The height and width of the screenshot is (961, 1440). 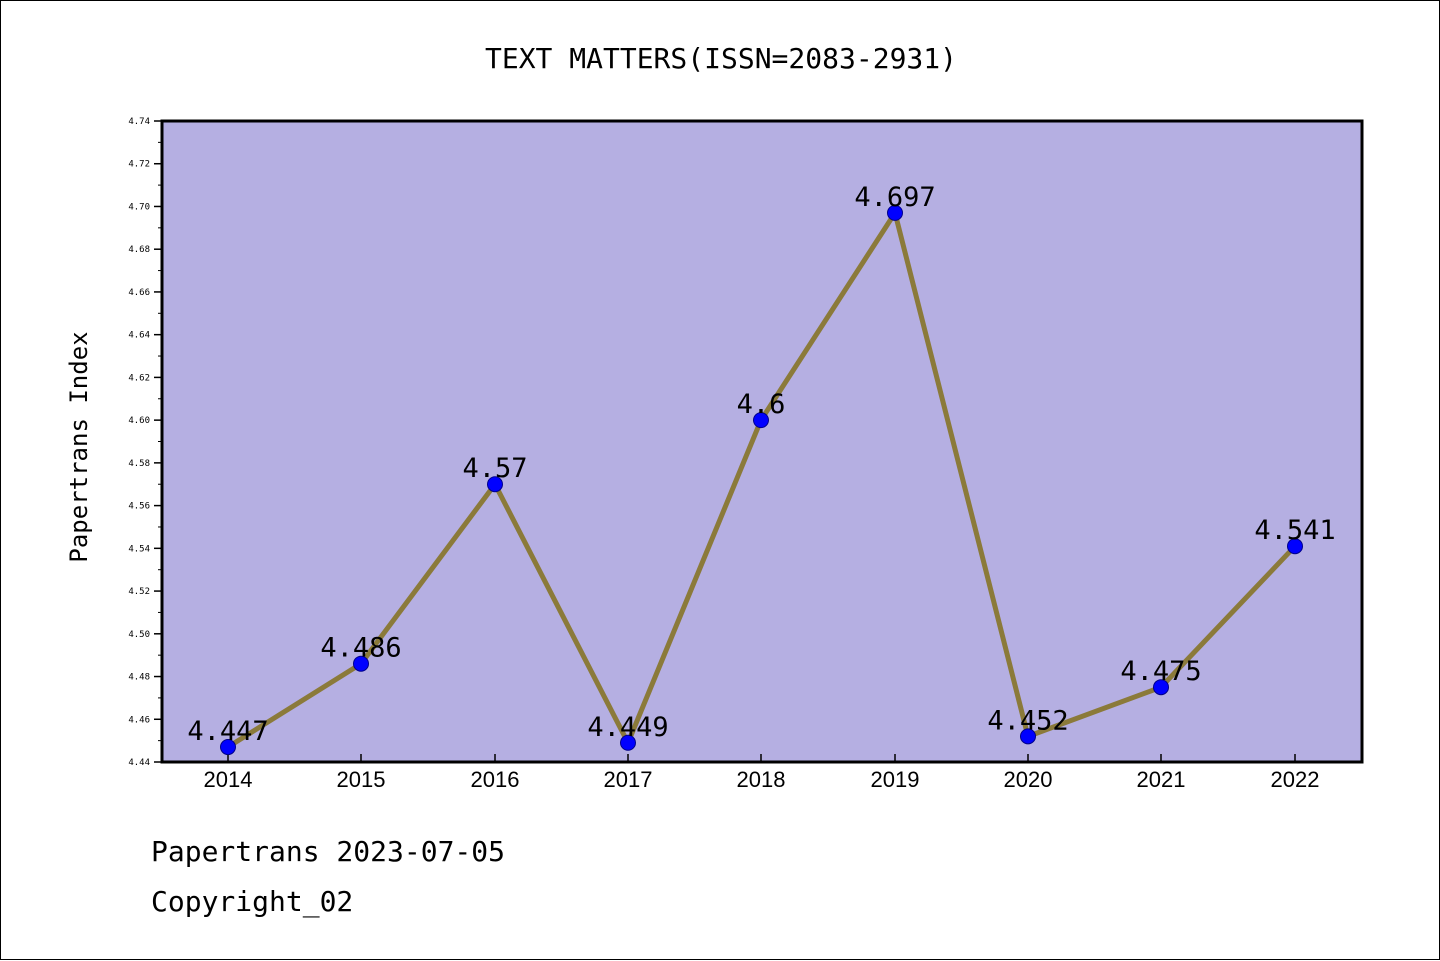 What do you see at coordinates (1160, 671) in the screenshot?
I see `data-label: 4.475` at bounding box center [1160, 671].